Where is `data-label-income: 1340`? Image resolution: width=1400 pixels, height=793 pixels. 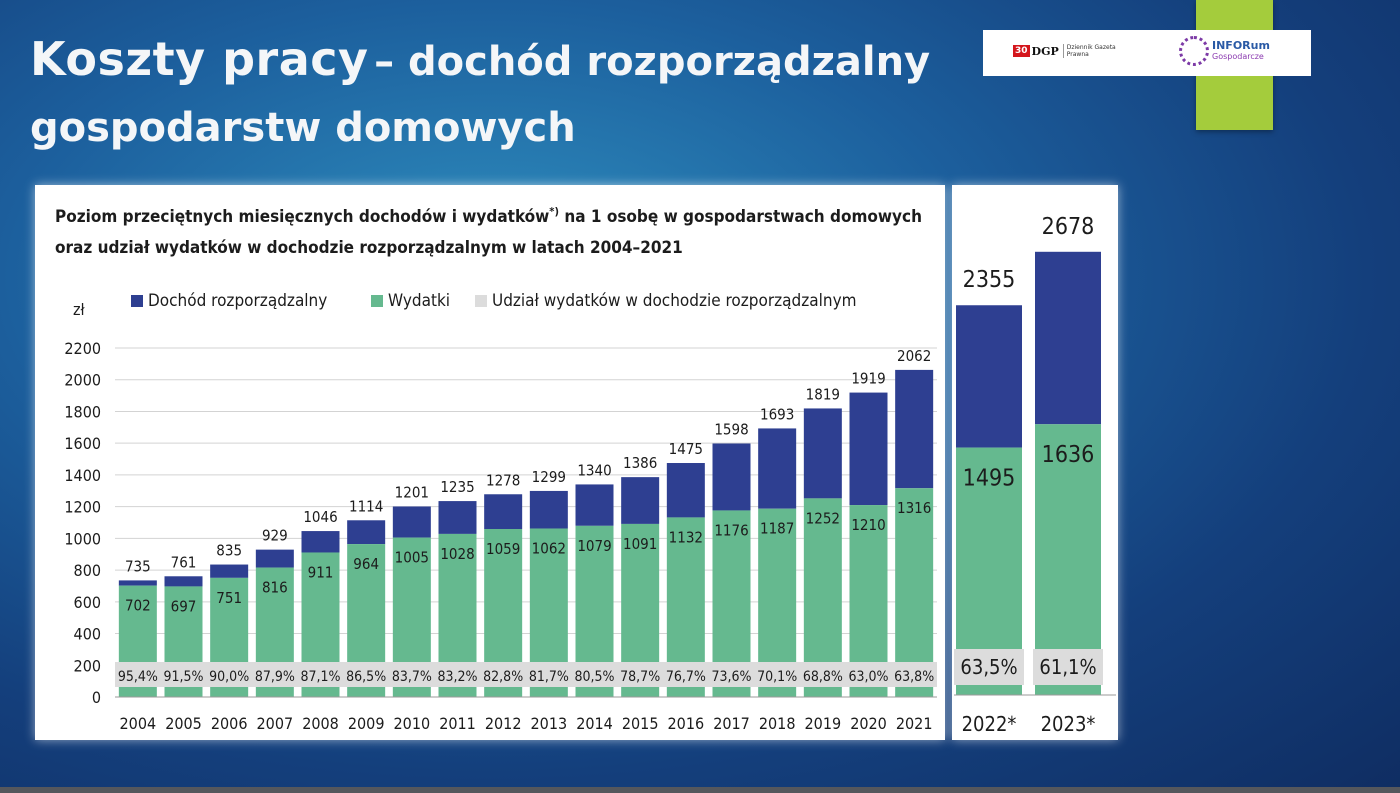 data-label-income: 1340 is located at coordinates (594, 470).